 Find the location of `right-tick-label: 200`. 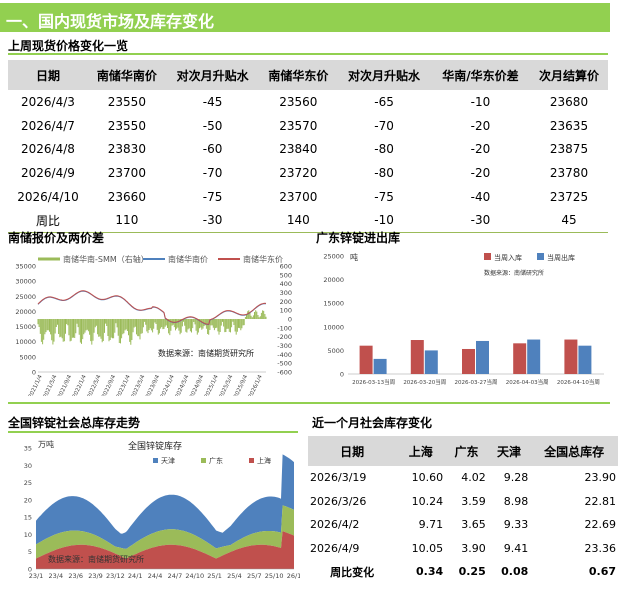

right-tick-label: 200 is located at coordinates (286, 302).